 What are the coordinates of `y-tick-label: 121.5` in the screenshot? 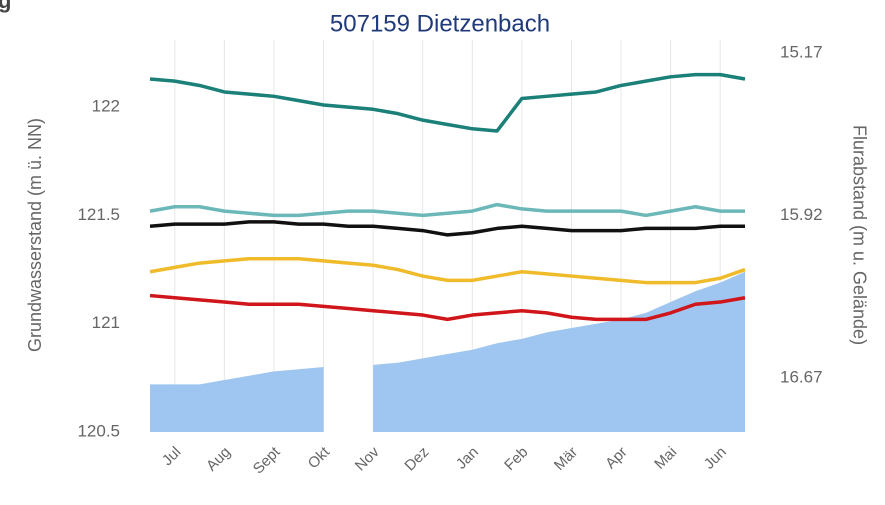 It's located at (98, 214).